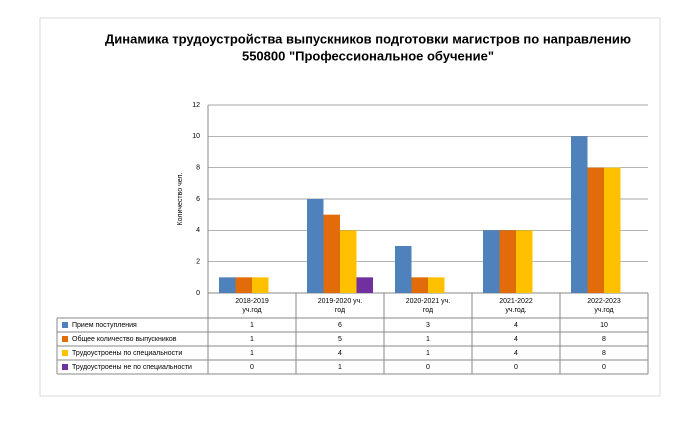  What do you see at coordinates (340, 339) in the screenshot?
I see `table-value: 5` at bounding box center [340, 339].